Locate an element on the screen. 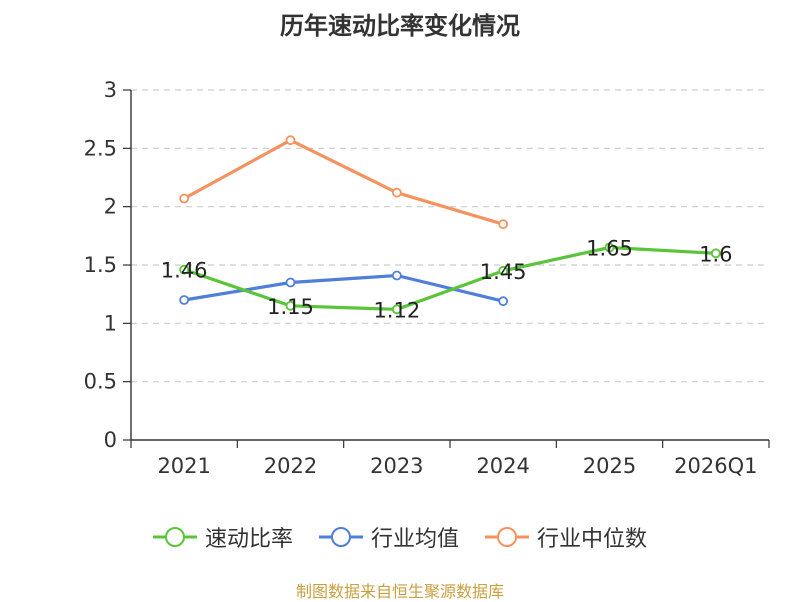 This screenshot has height=602, width=800. y-tick-label: 1 is located at coordinates (110, 323).